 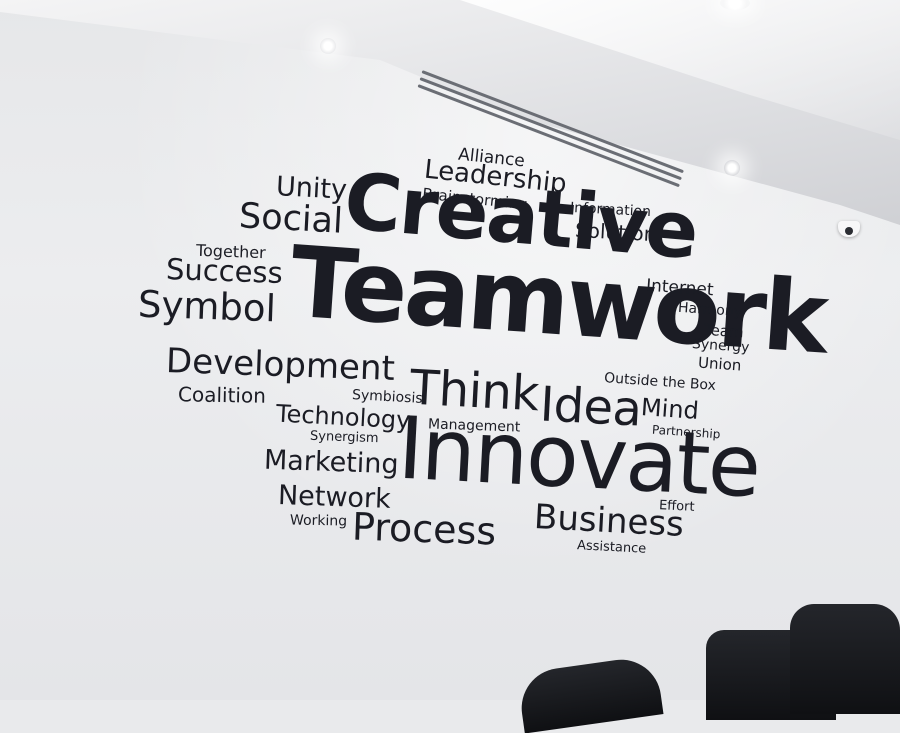 I want to click on word-coalition: Coalition, so click(x=222, y=395).